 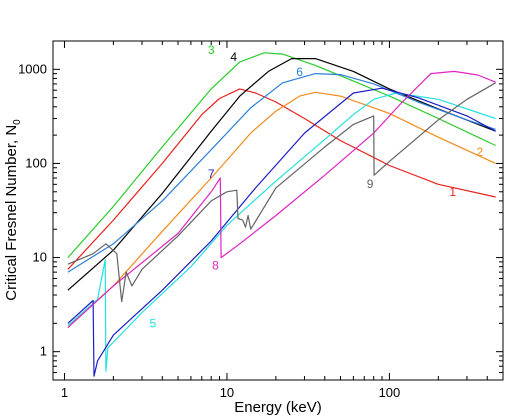 I want to click on series-label-8: 8, so click(x=215, y=265).